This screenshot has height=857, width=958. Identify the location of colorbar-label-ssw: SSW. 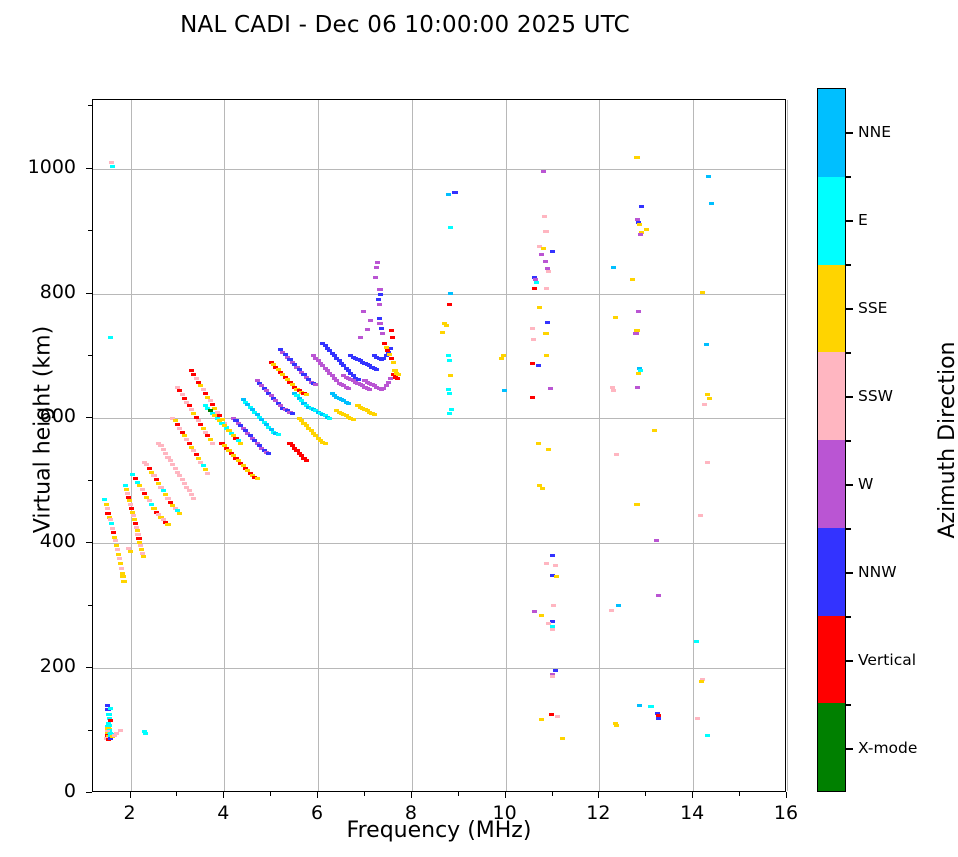
(876, 396).